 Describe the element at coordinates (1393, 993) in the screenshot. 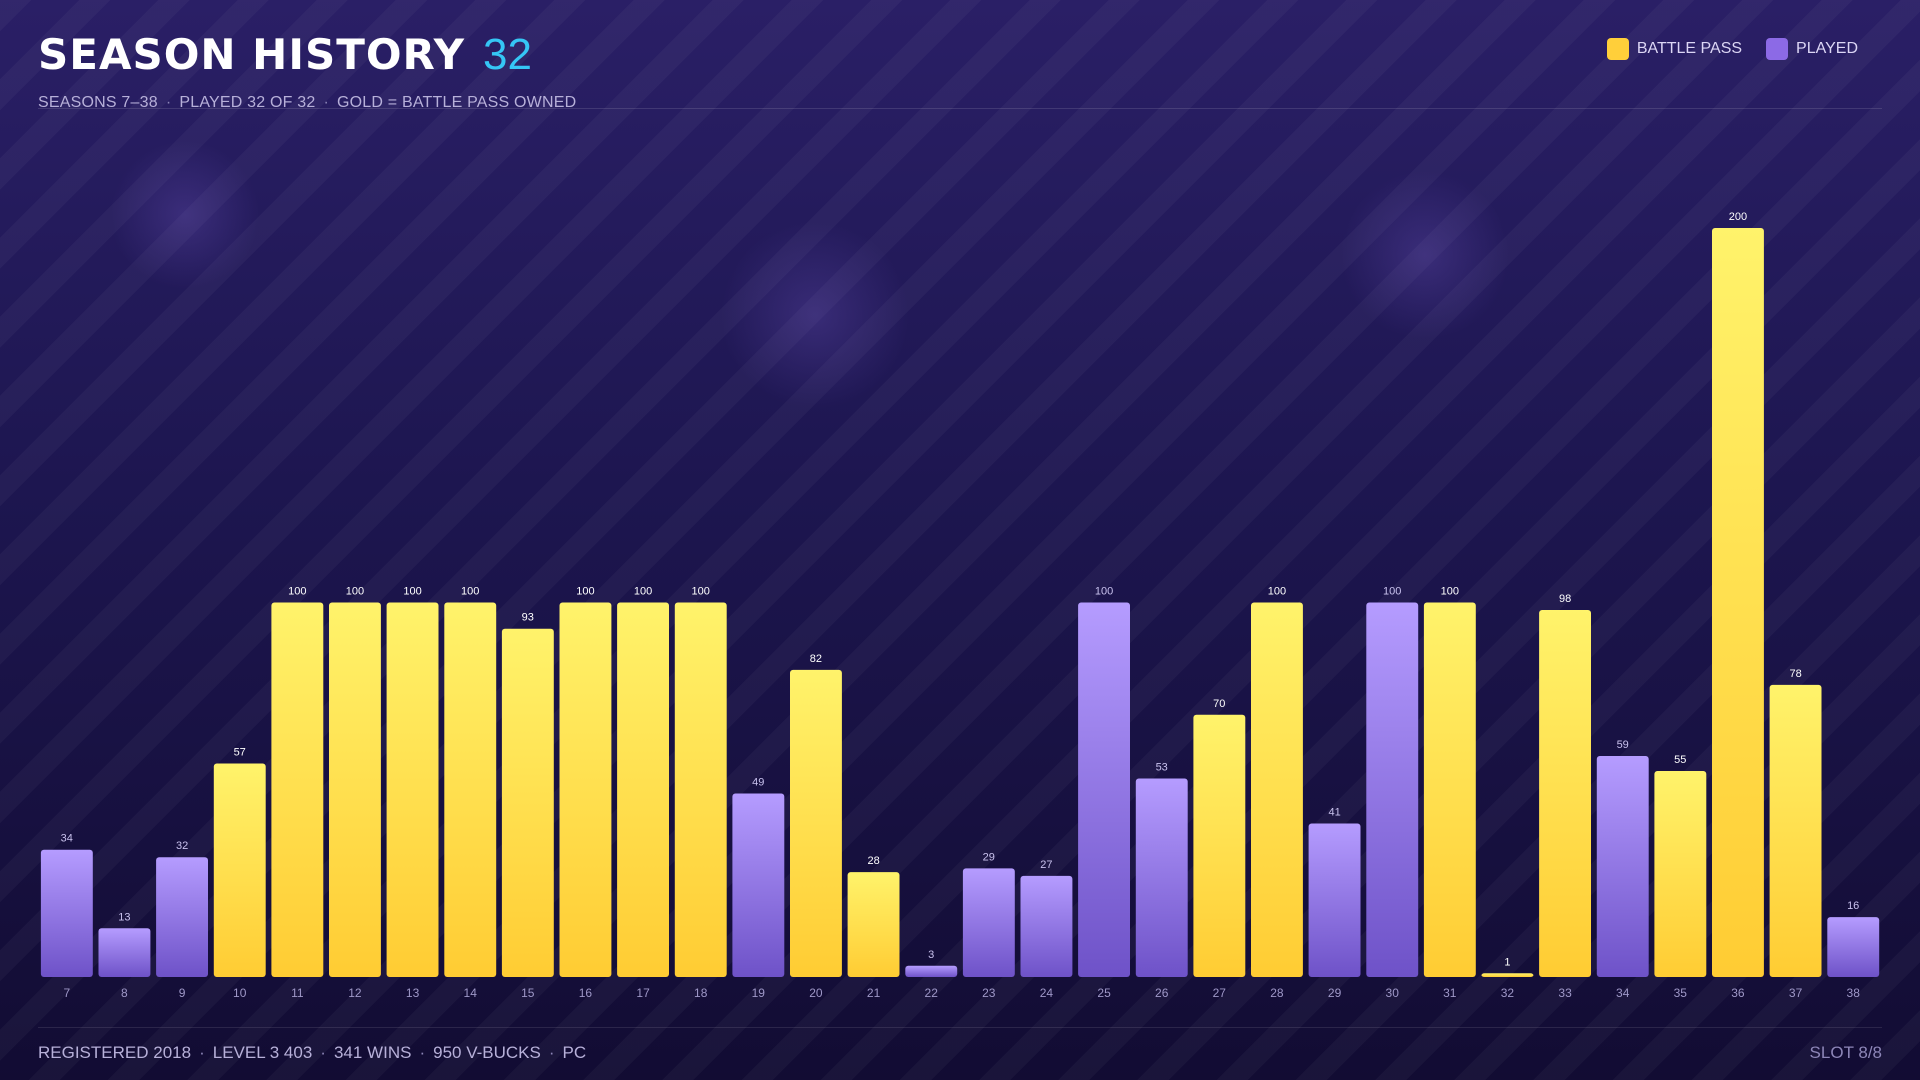

I see `x-tick-label: 30` at that location.